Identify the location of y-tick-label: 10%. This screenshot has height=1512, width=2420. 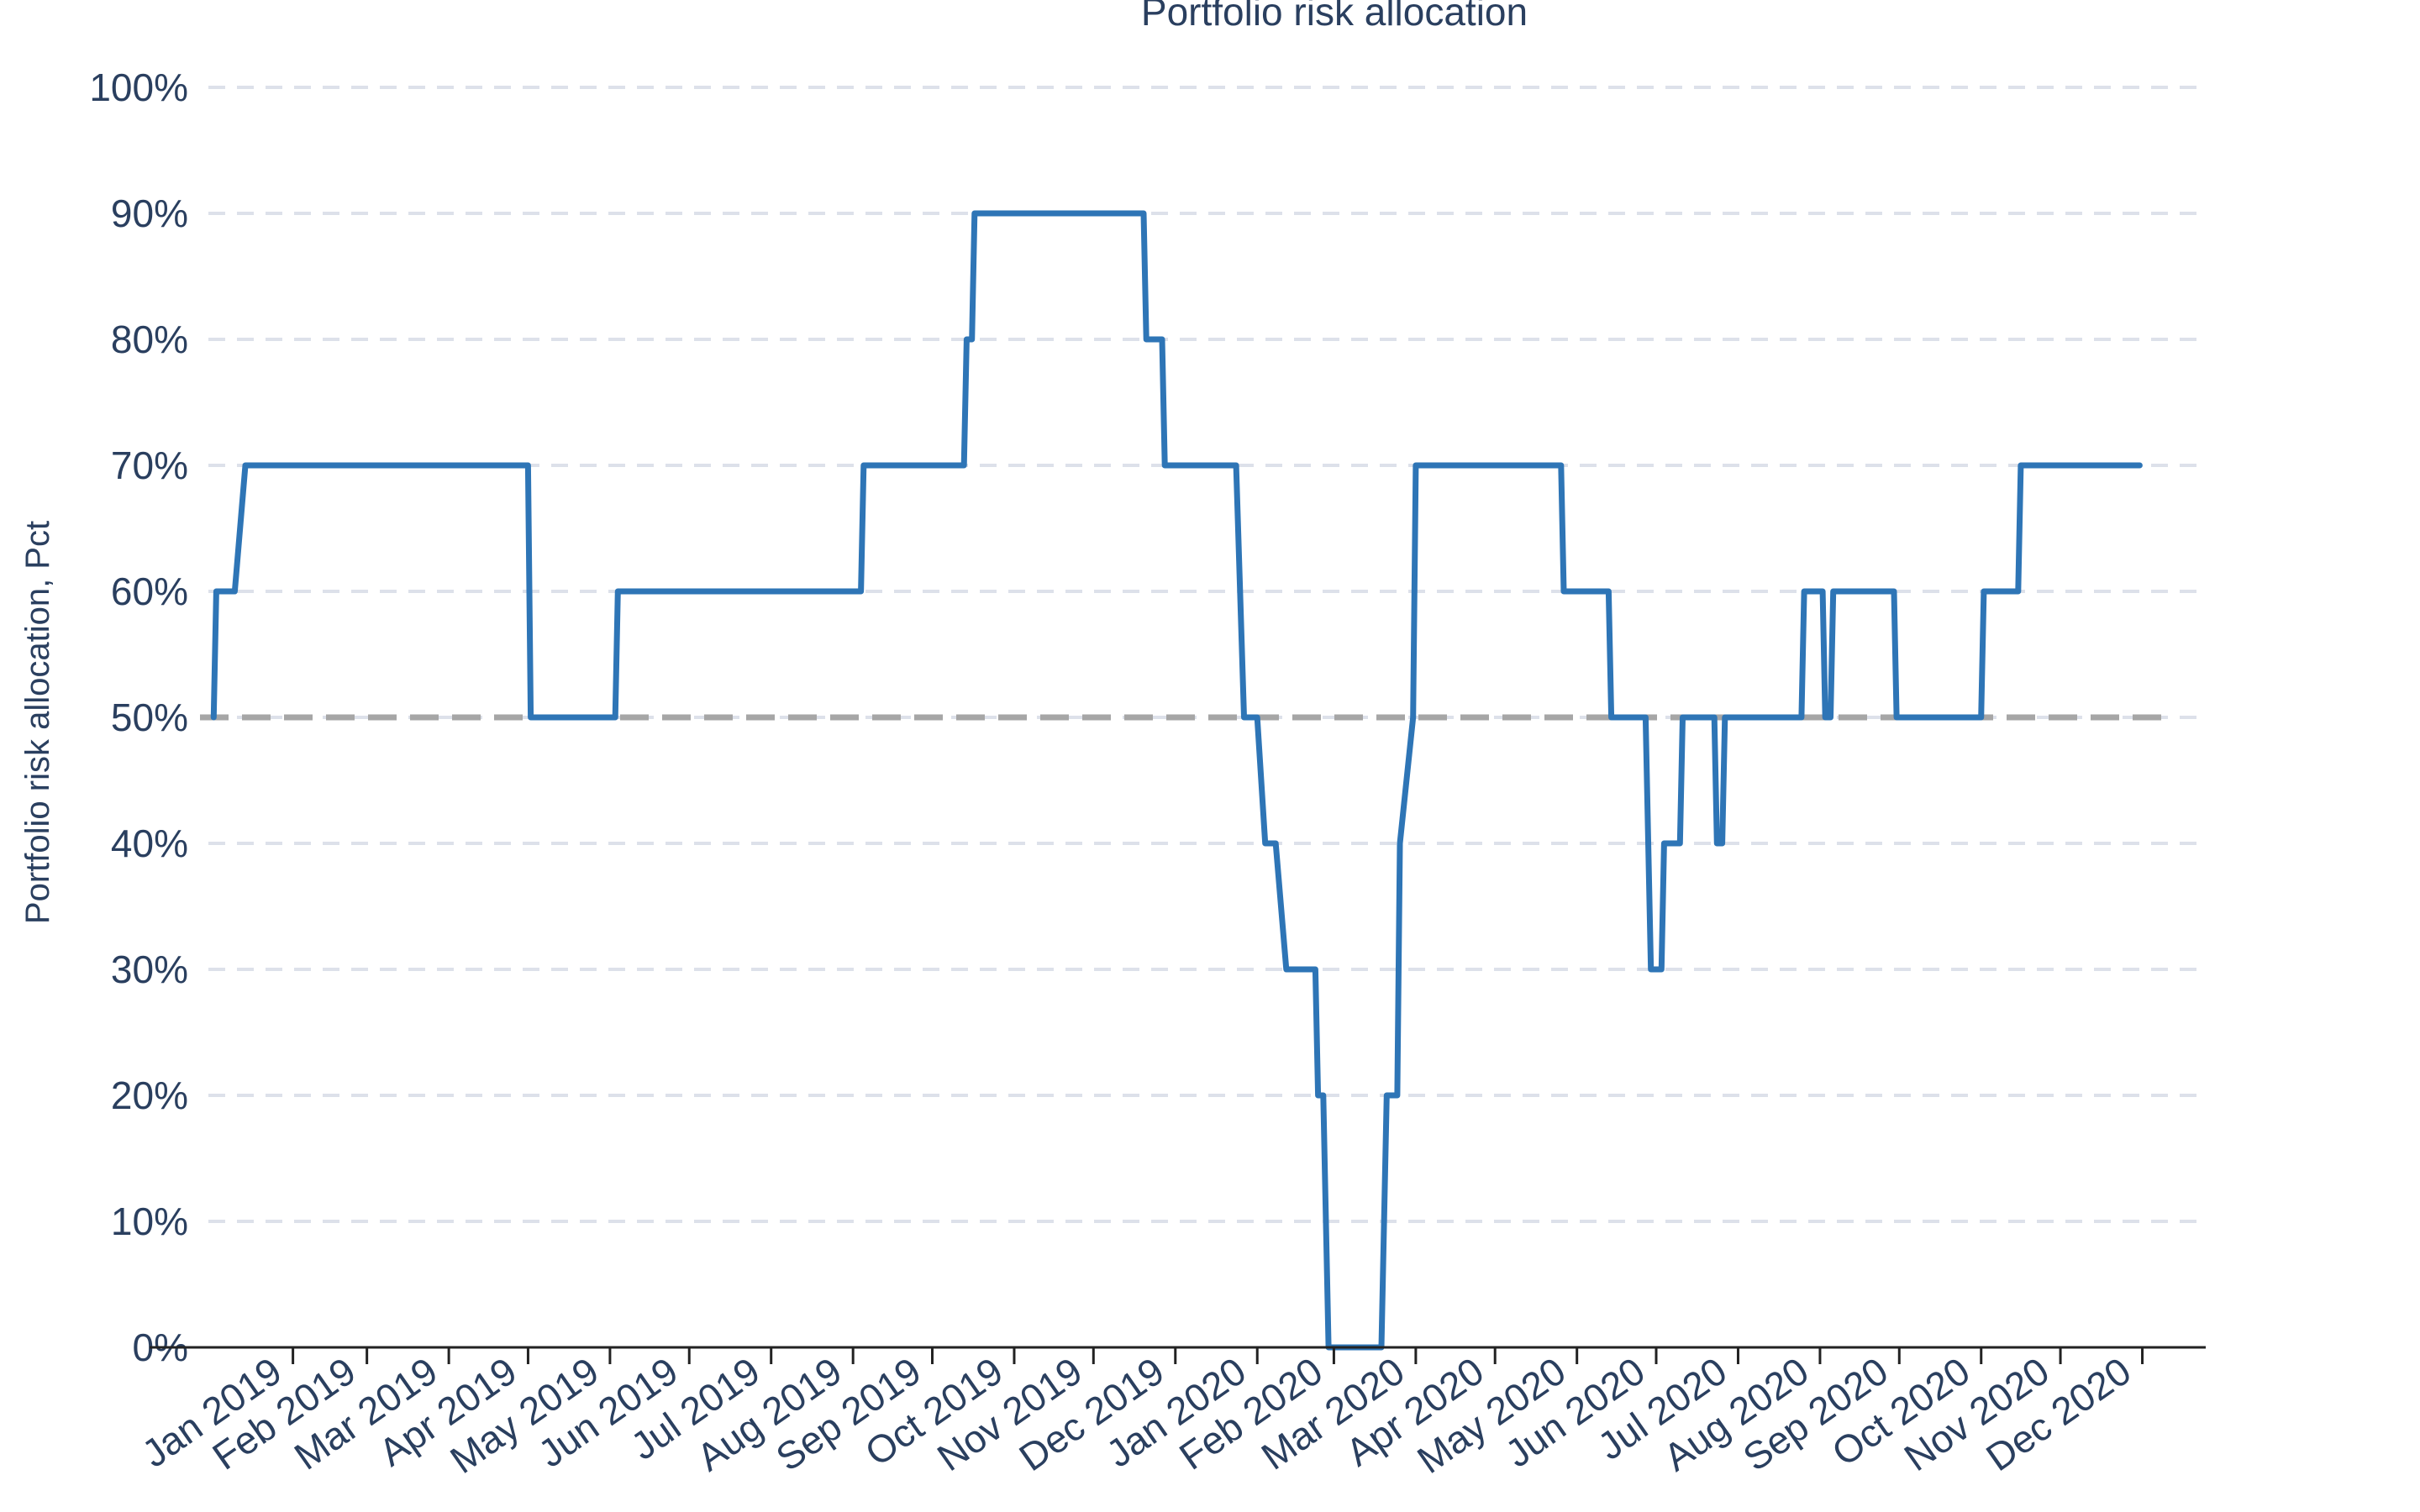
(149, 1221).